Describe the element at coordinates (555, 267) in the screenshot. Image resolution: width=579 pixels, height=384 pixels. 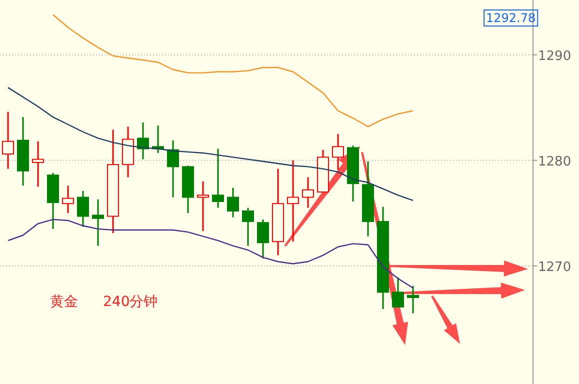
I see `y-tick-label: 1270` at that location.